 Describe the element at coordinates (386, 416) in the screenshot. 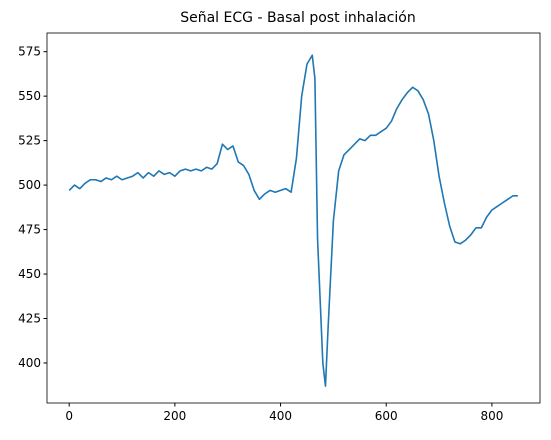

I see `x-tick-label: 600` at that location.